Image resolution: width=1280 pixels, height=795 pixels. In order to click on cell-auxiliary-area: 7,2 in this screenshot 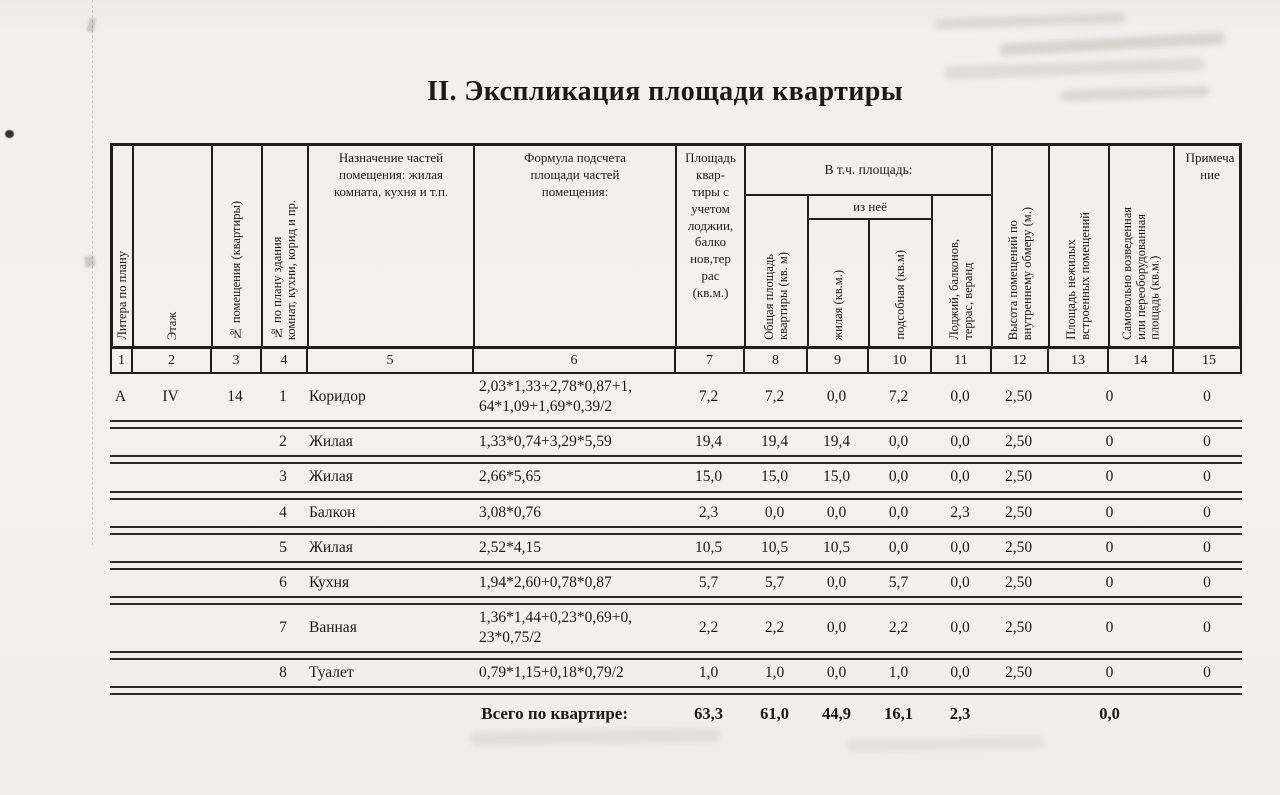, I will do `click(898, 397)`.